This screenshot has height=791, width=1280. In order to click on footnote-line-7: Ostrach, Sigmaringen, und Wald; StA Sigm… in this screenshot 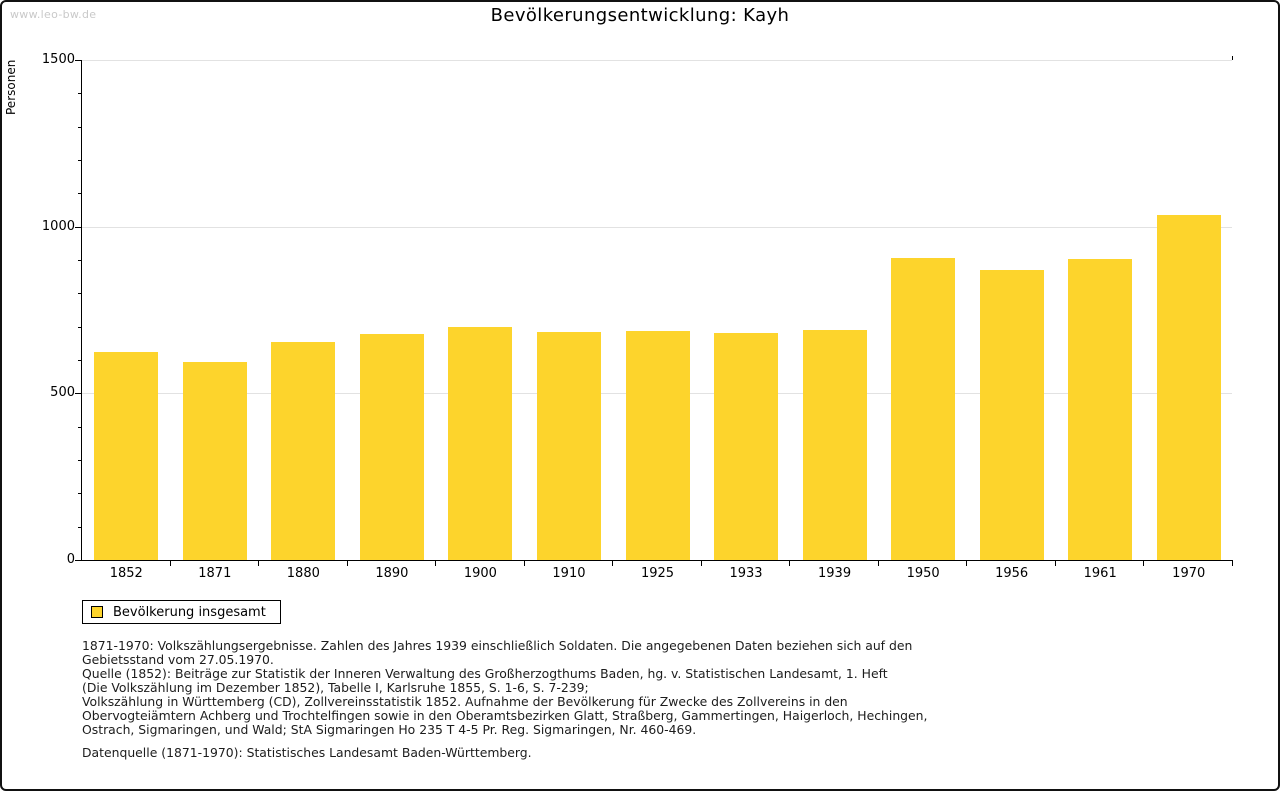, I will do `click(389, 729)`.